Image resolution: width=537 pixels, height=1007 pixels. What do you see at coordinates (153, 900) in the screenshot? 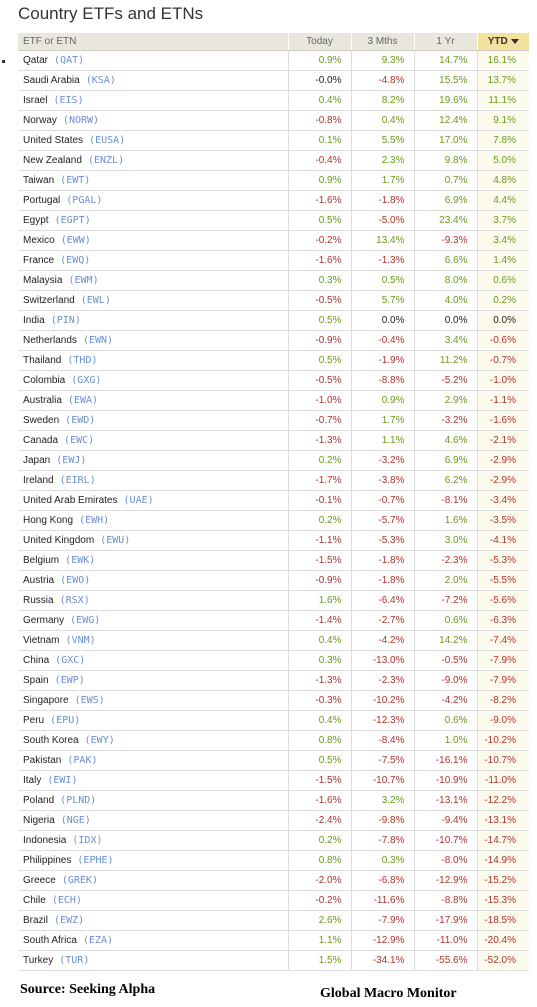
I see `etf-name-cell: Chile (ECH)` at bounding box center [153, 900].